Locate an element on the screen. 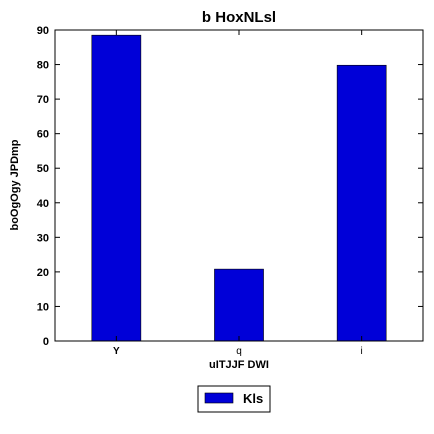 This screenshot has width=434, height=434. legend-swatch is located at coordinates (219, 398).